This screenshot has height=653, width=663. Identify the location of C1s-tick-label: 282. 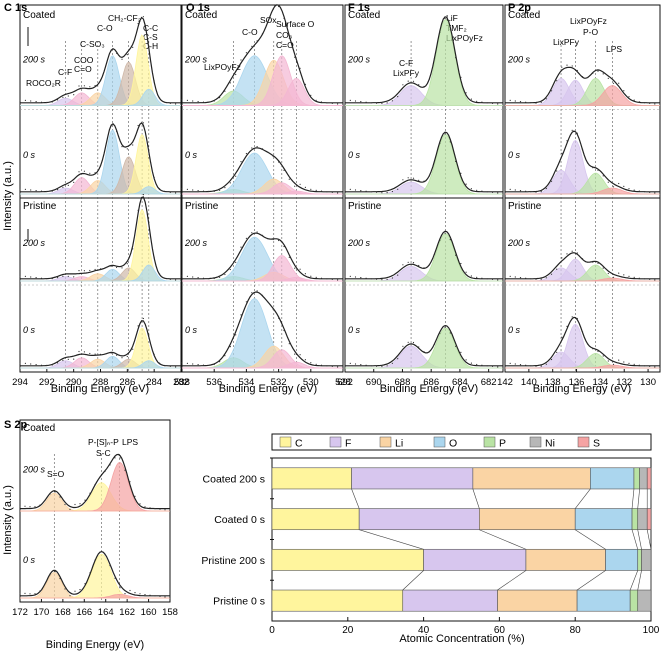
(181, 382).